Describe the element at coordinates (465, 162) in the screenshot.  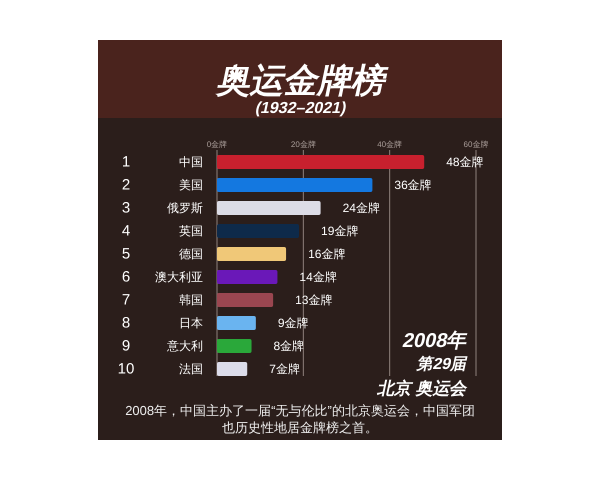
I see `data-label: 48金牌` at that location.